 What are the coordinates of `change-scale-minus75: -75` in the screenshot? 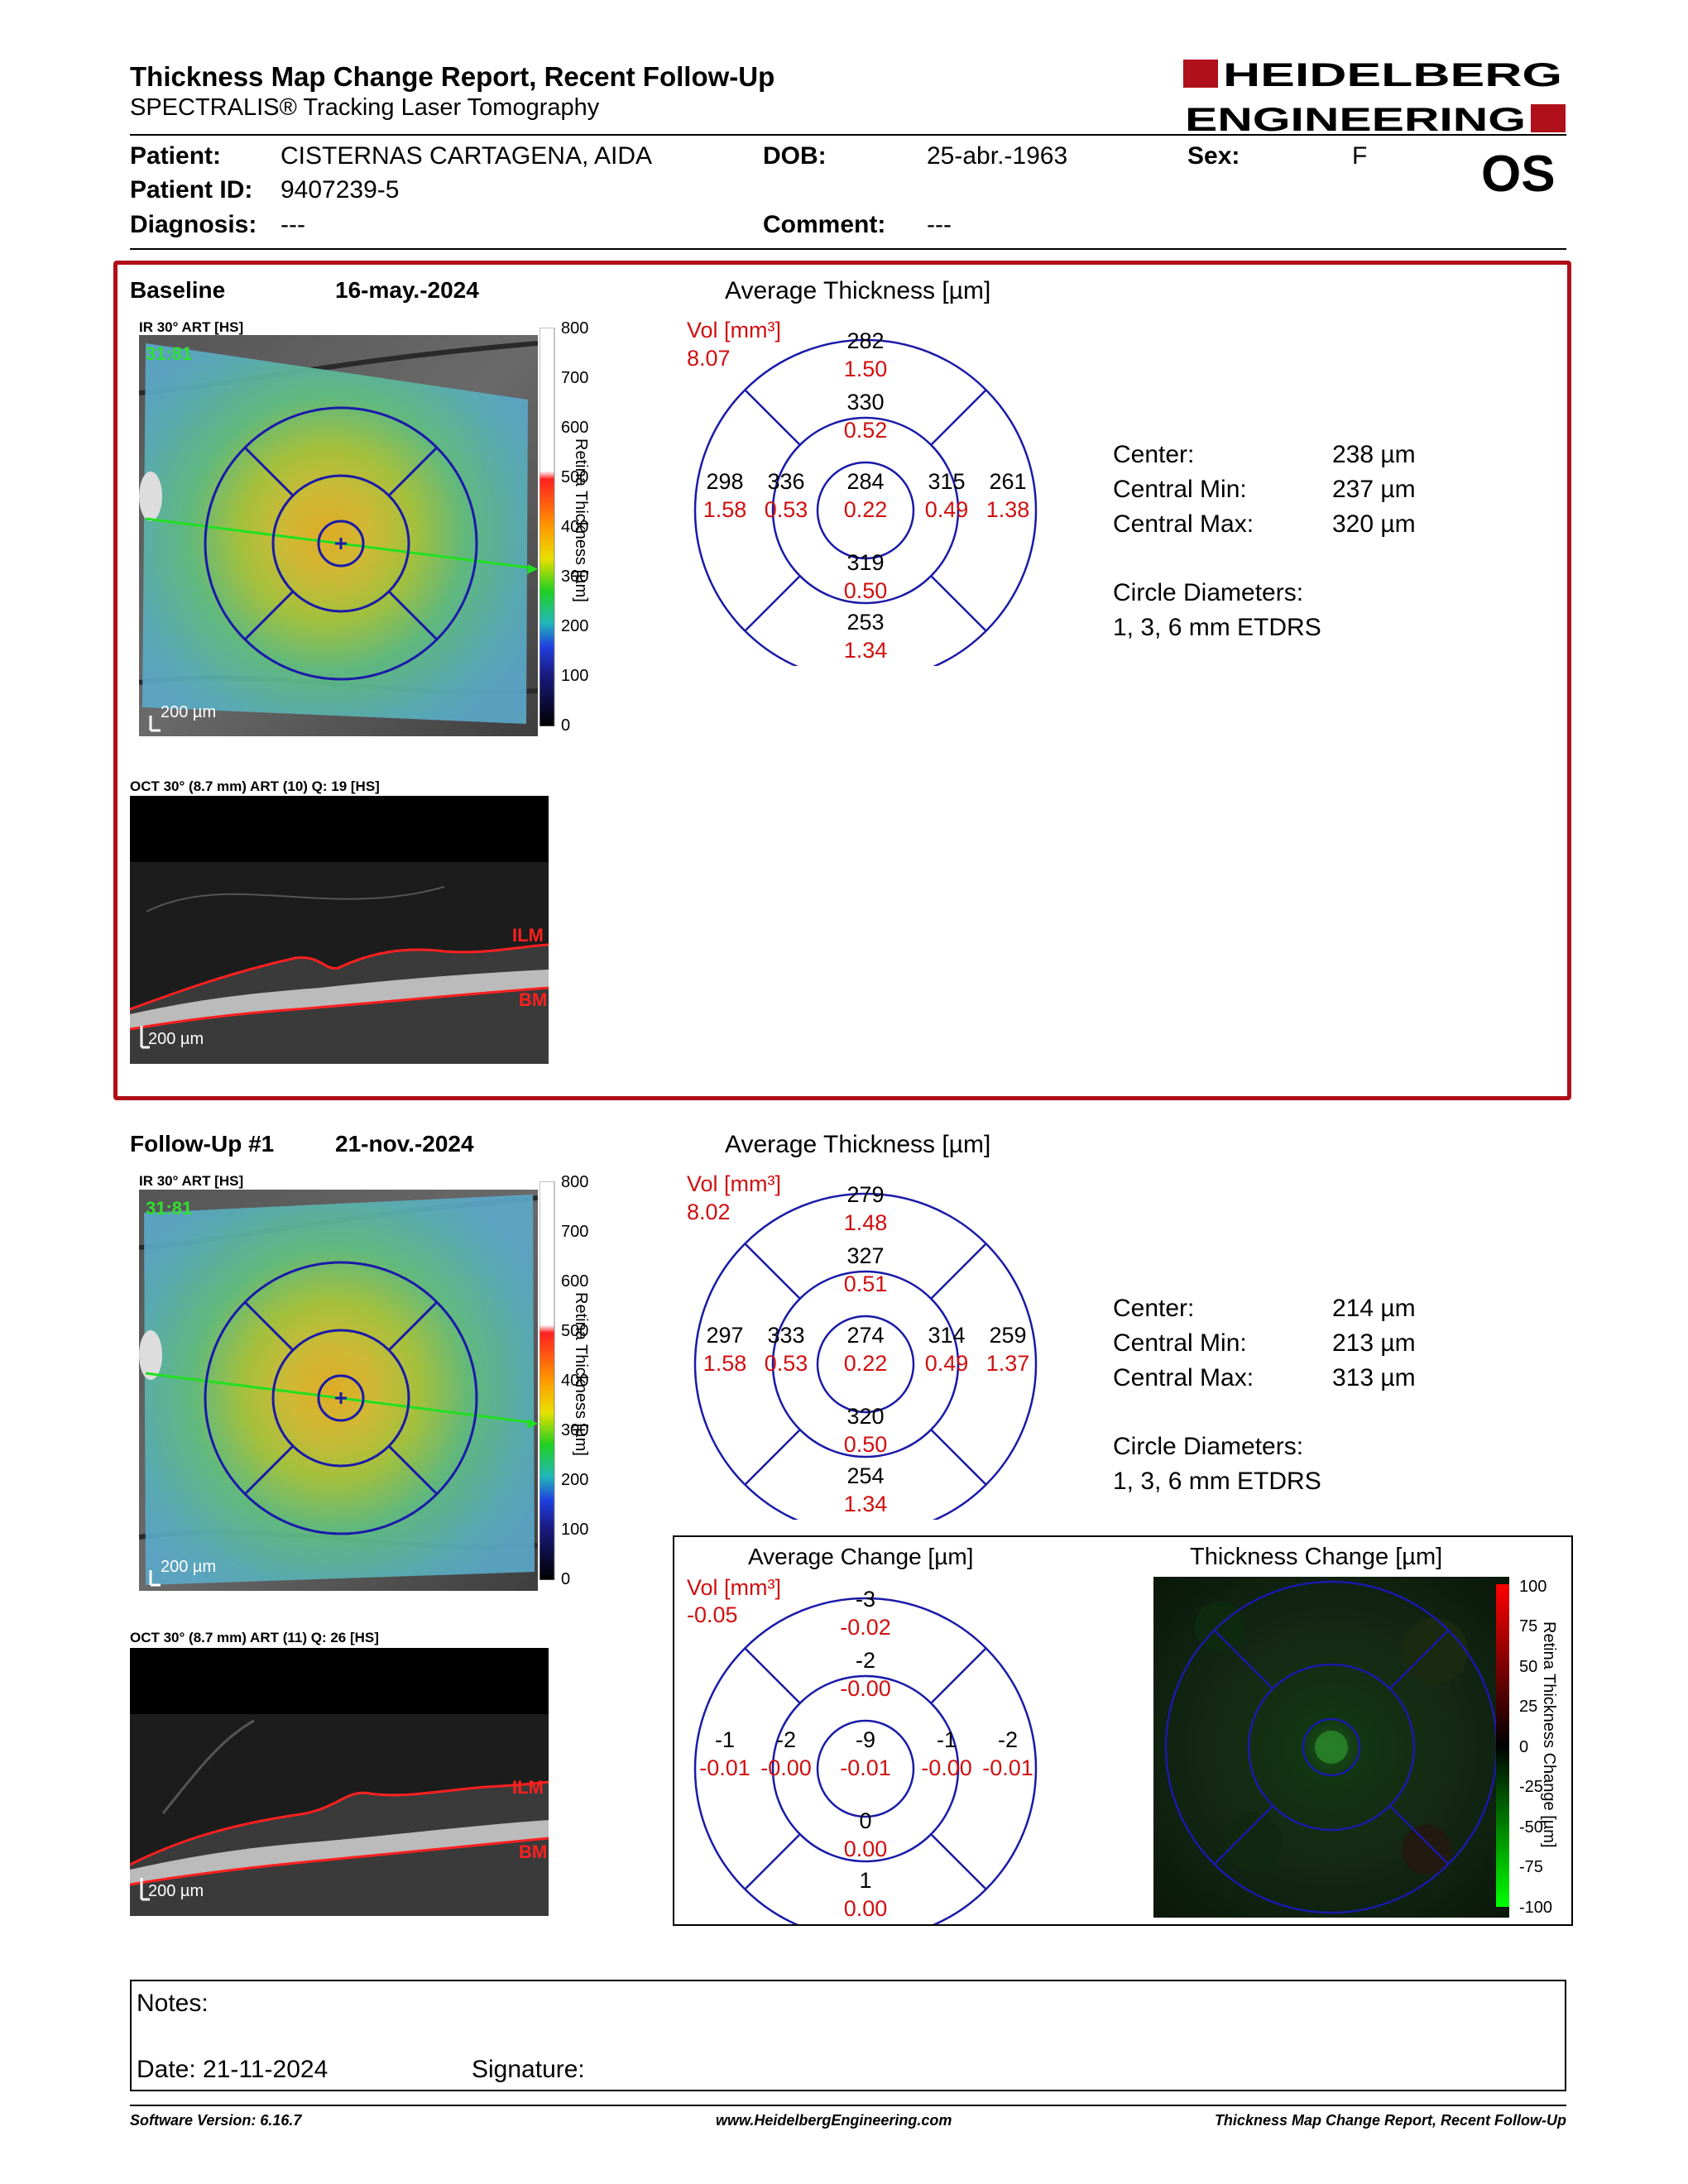 It's located at (1531, 1867).